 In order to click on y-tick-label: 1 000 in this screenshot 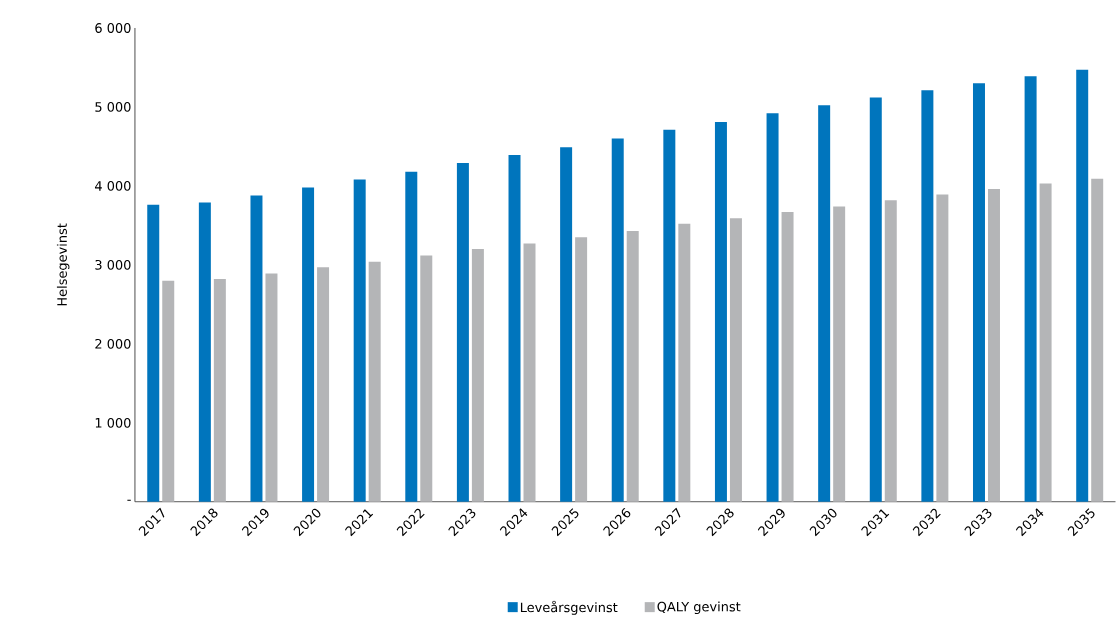, I will do `click(113, 423)`.